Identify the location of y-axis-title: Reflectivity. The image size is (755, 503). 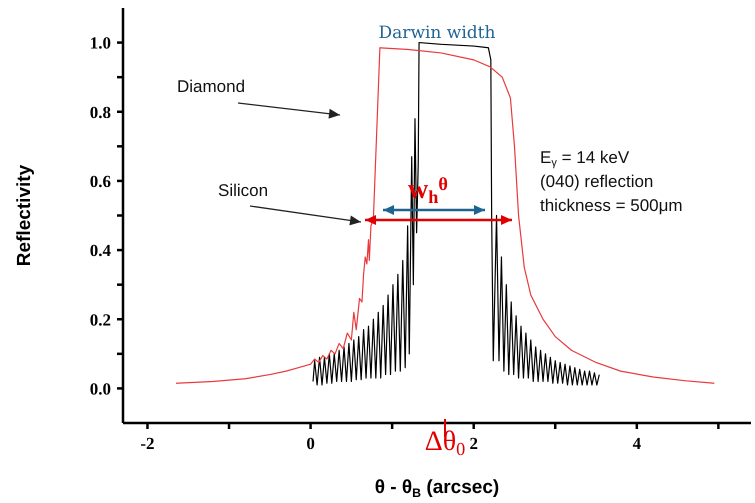
(24, 215).